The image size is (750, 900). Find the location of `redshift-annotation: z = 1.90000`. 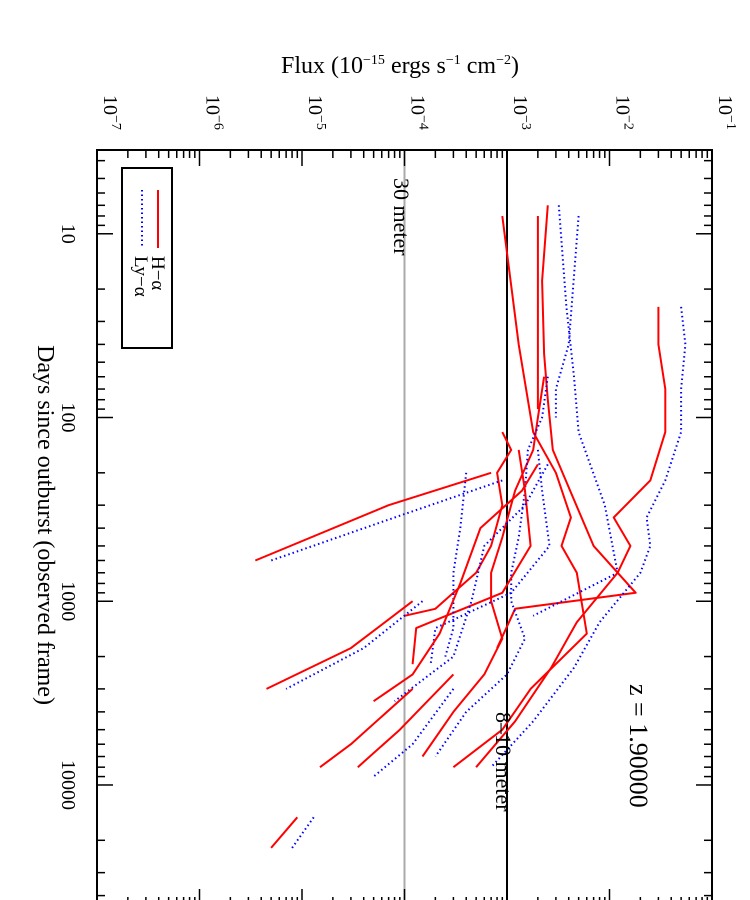

redshift-annotation: z = 1.90000 is located at coordinates (638, 746).